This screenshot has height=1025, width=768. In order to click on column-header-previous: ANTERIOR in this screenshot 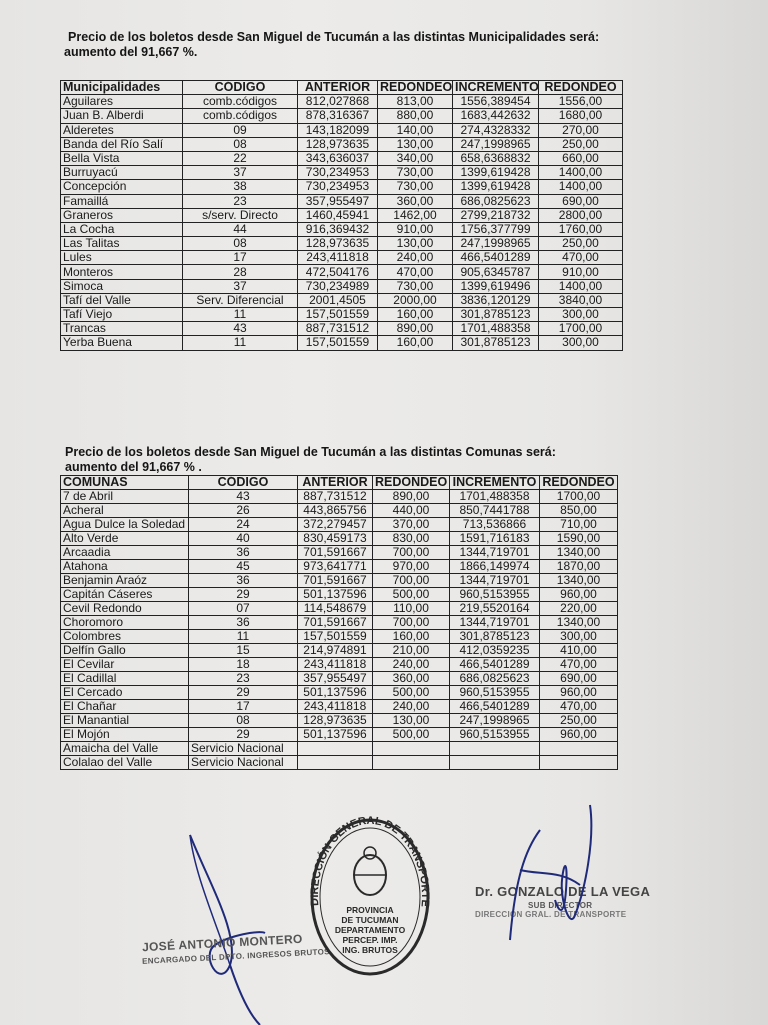, I will do `click(335, 482)`.